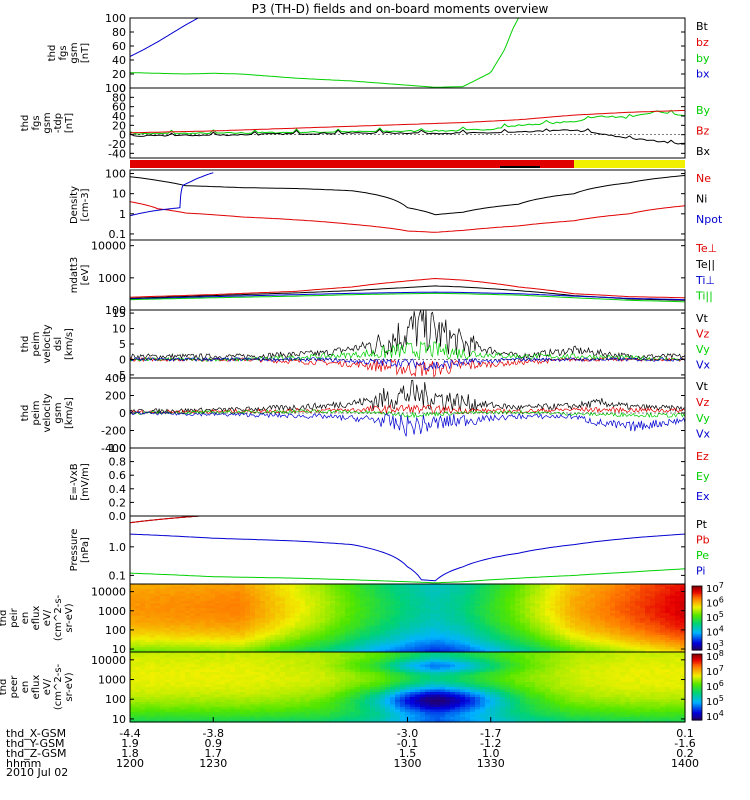 This screenshot has height=800, width=750. I want to click on y-tick-label: 40, so click(119, 60).